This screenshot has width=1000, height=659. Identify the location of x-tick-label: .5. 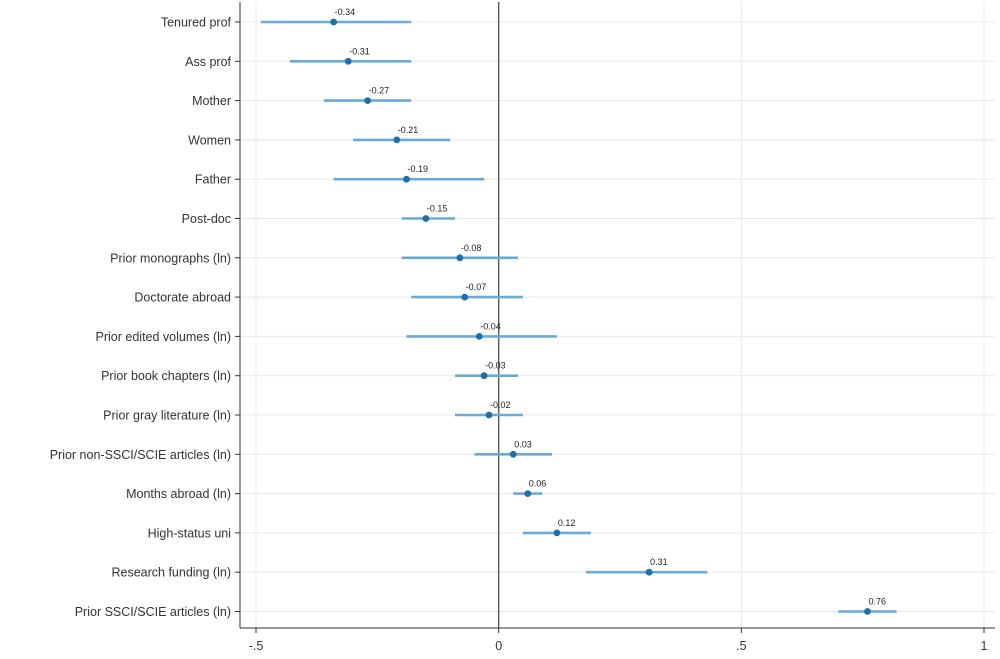
(741, 646).